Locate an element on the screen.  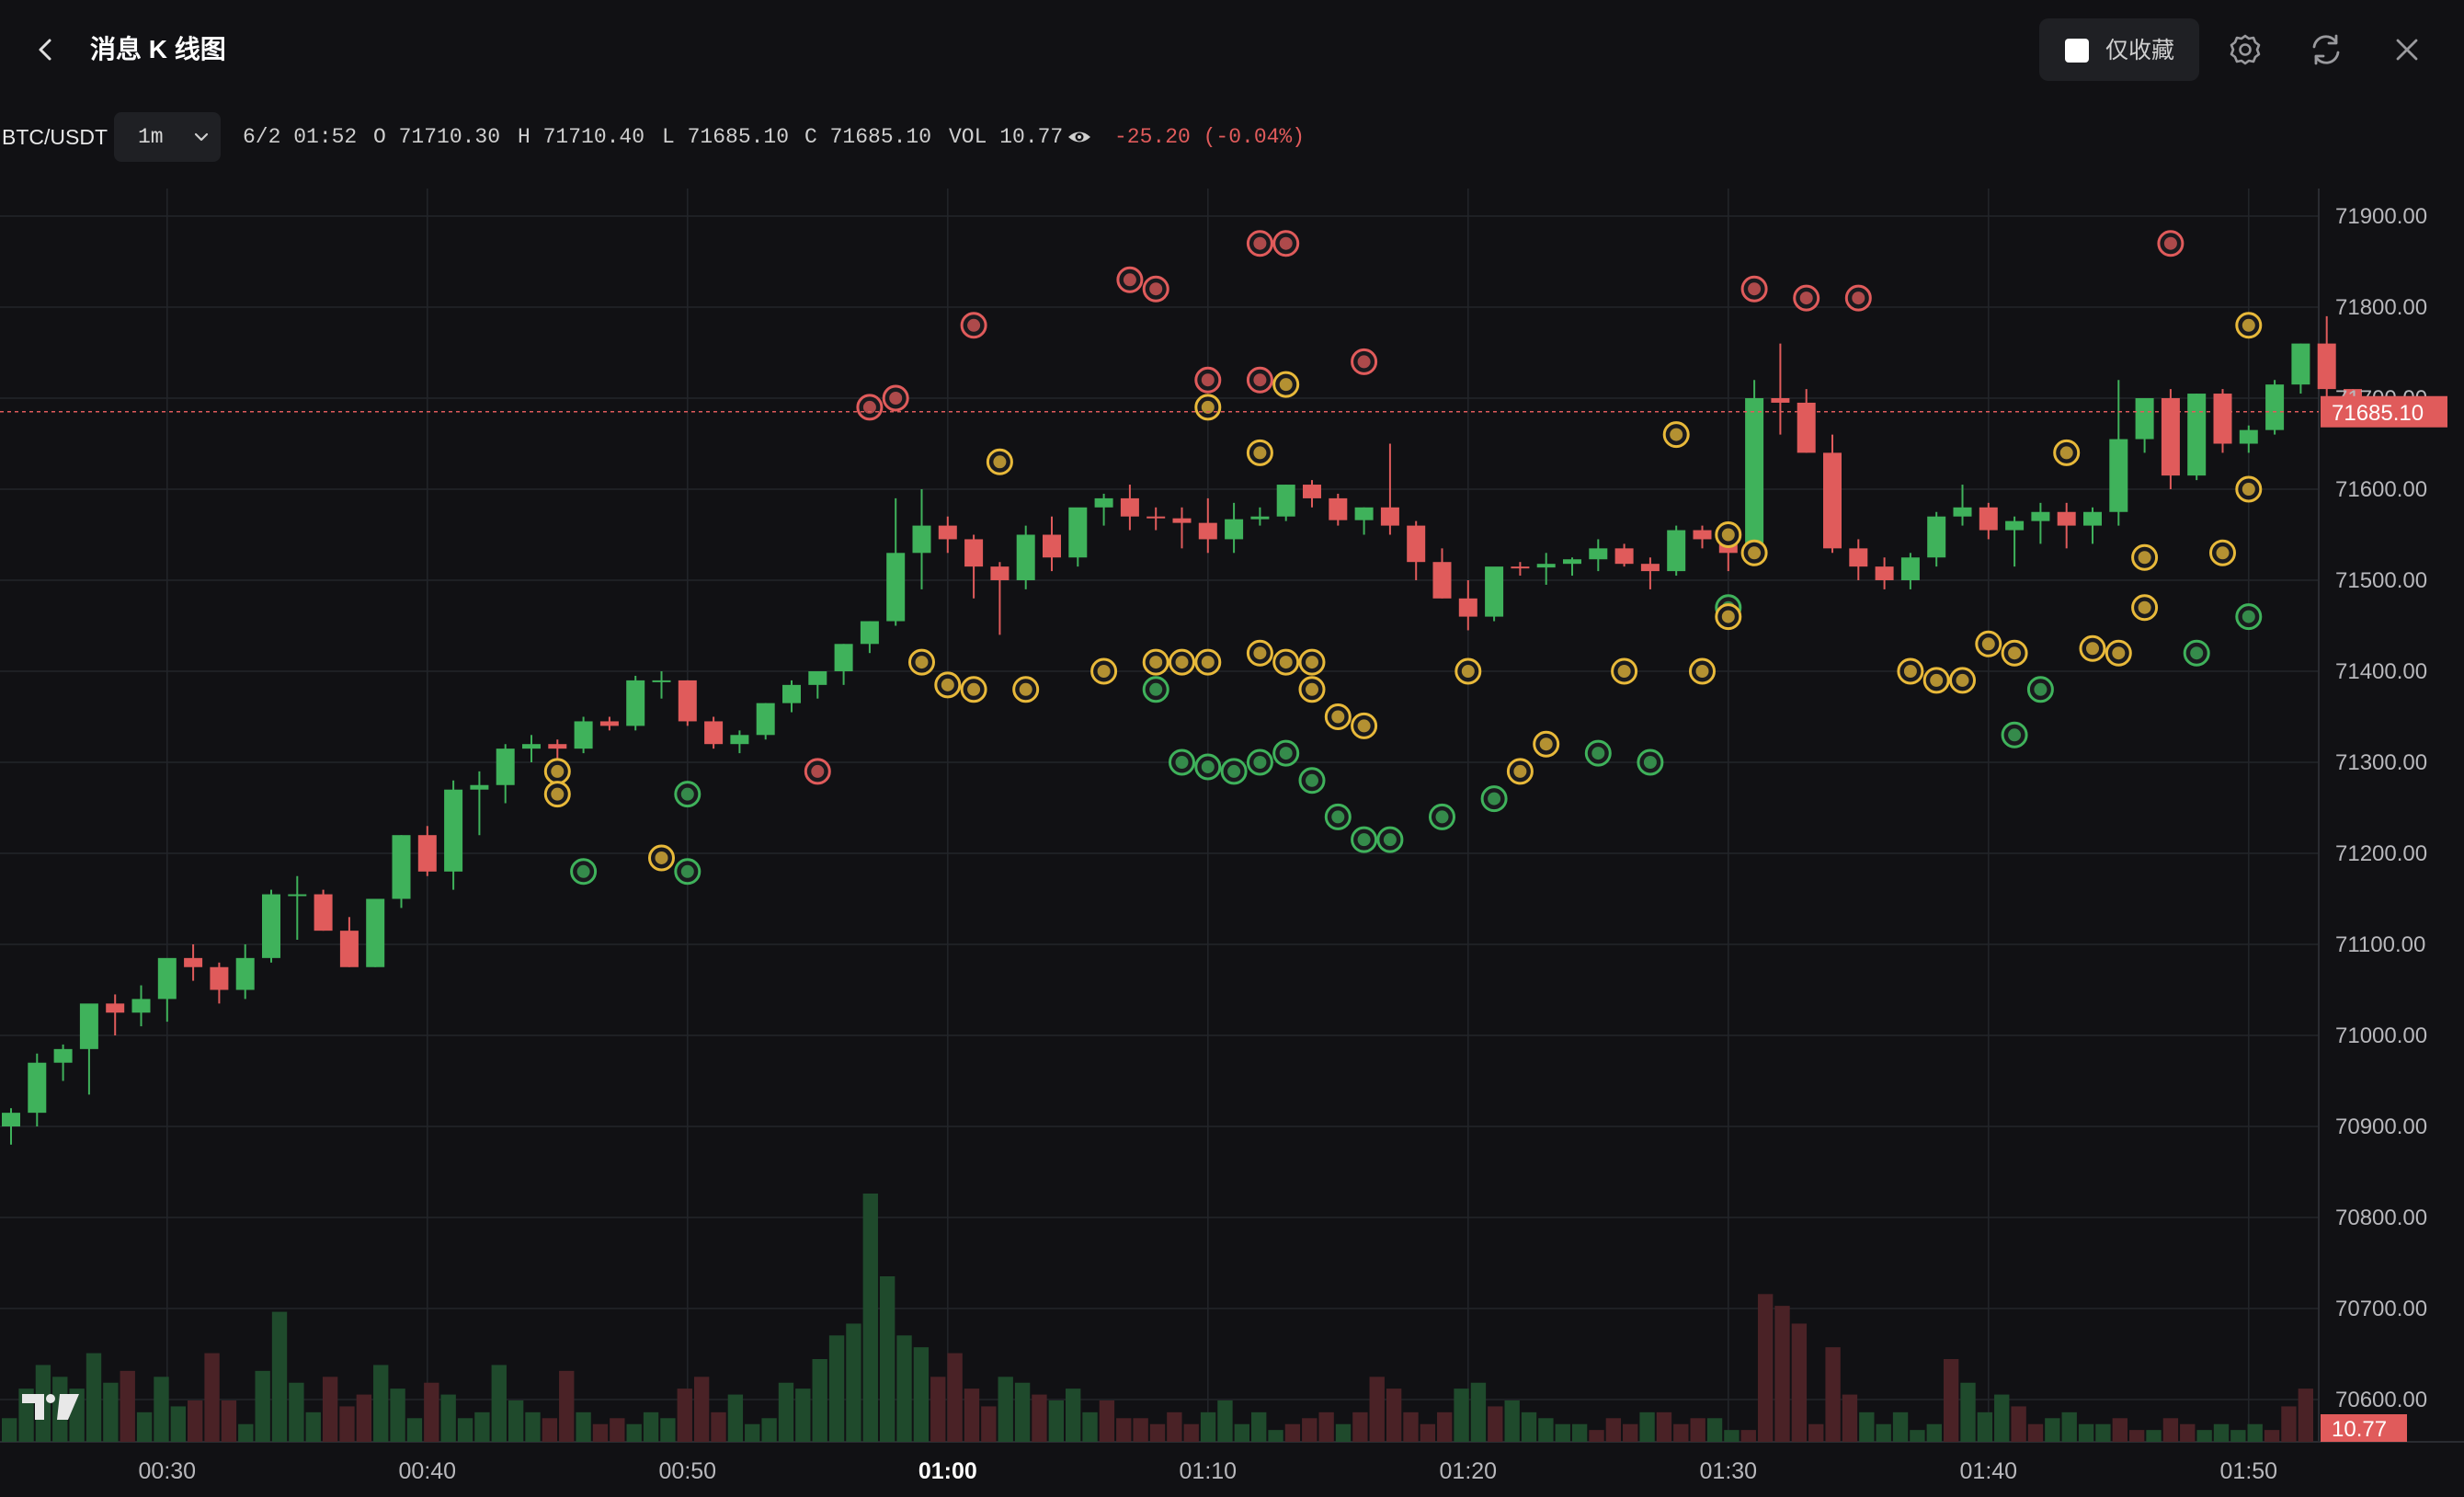
interval-select: 1m is located at coordinates (167, 137).